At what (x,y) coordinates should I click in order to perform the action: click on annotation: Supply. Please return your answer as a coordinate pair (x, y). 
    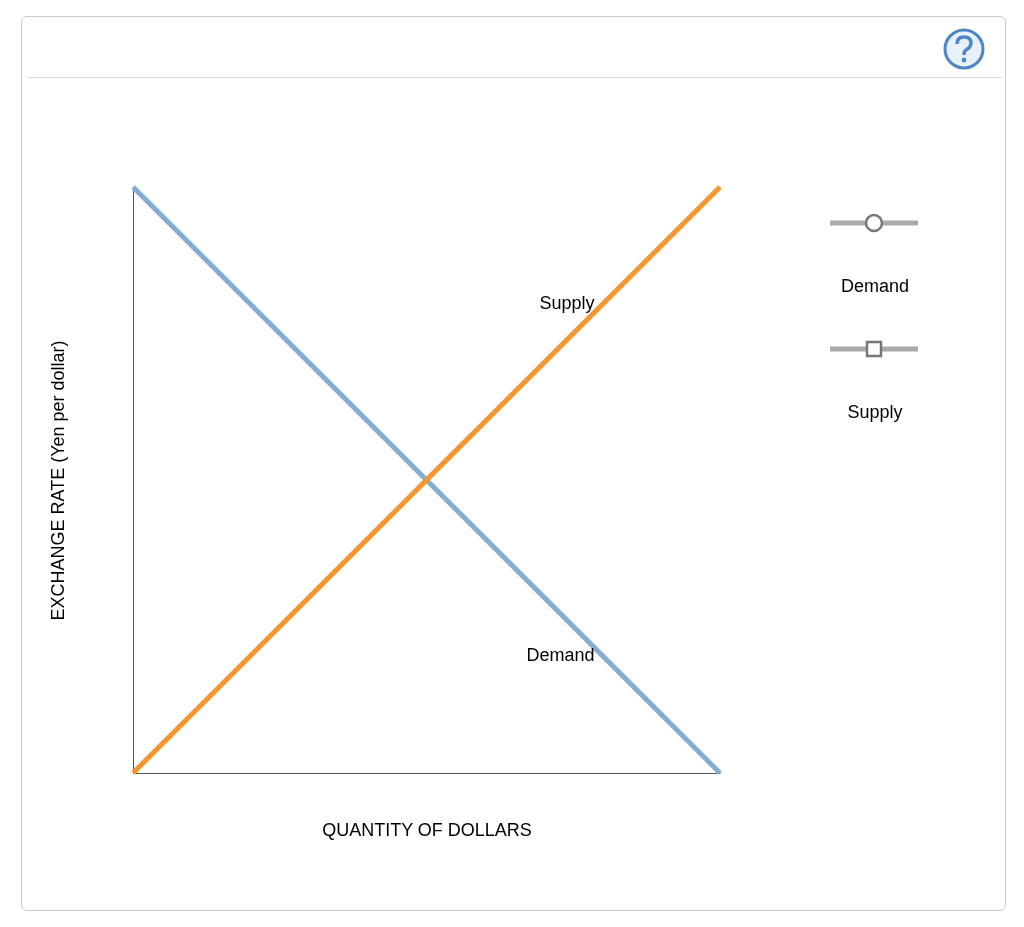
    Looking at the image, I should click on (875, 412).